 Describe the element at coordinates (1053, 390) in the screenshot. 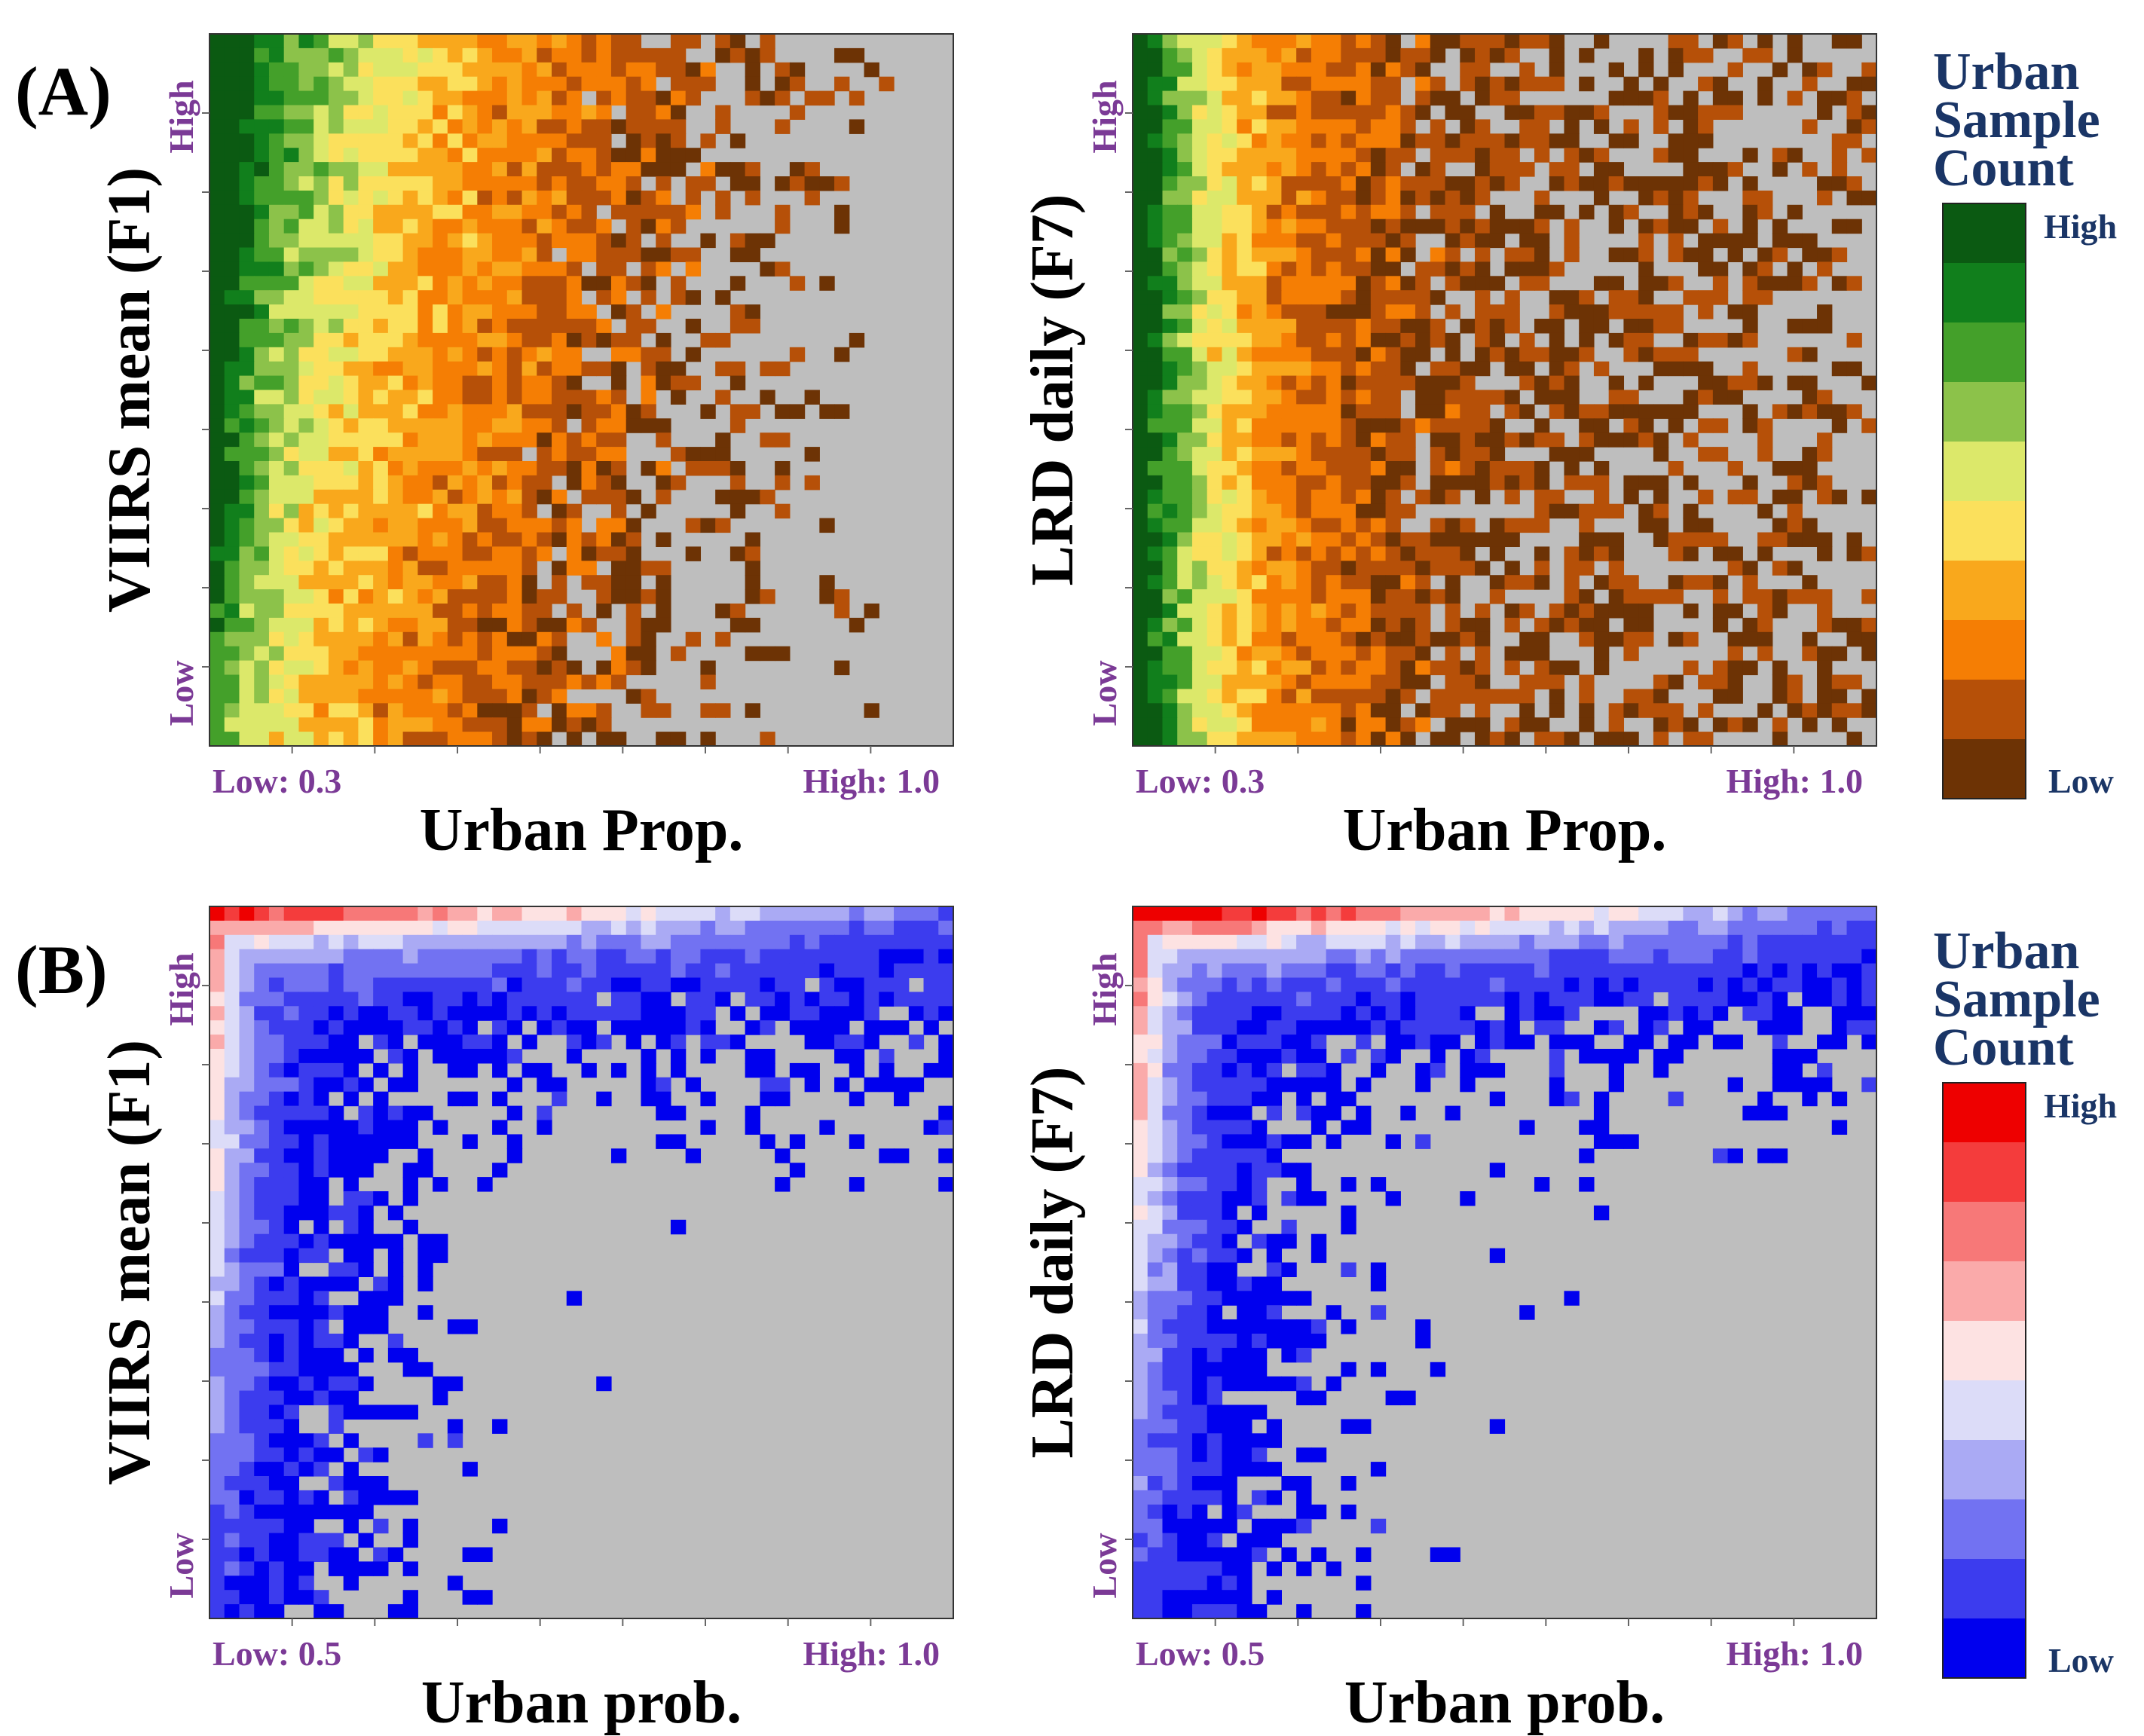

I see `y-axis-label: LRD daily (F7)` at that location.